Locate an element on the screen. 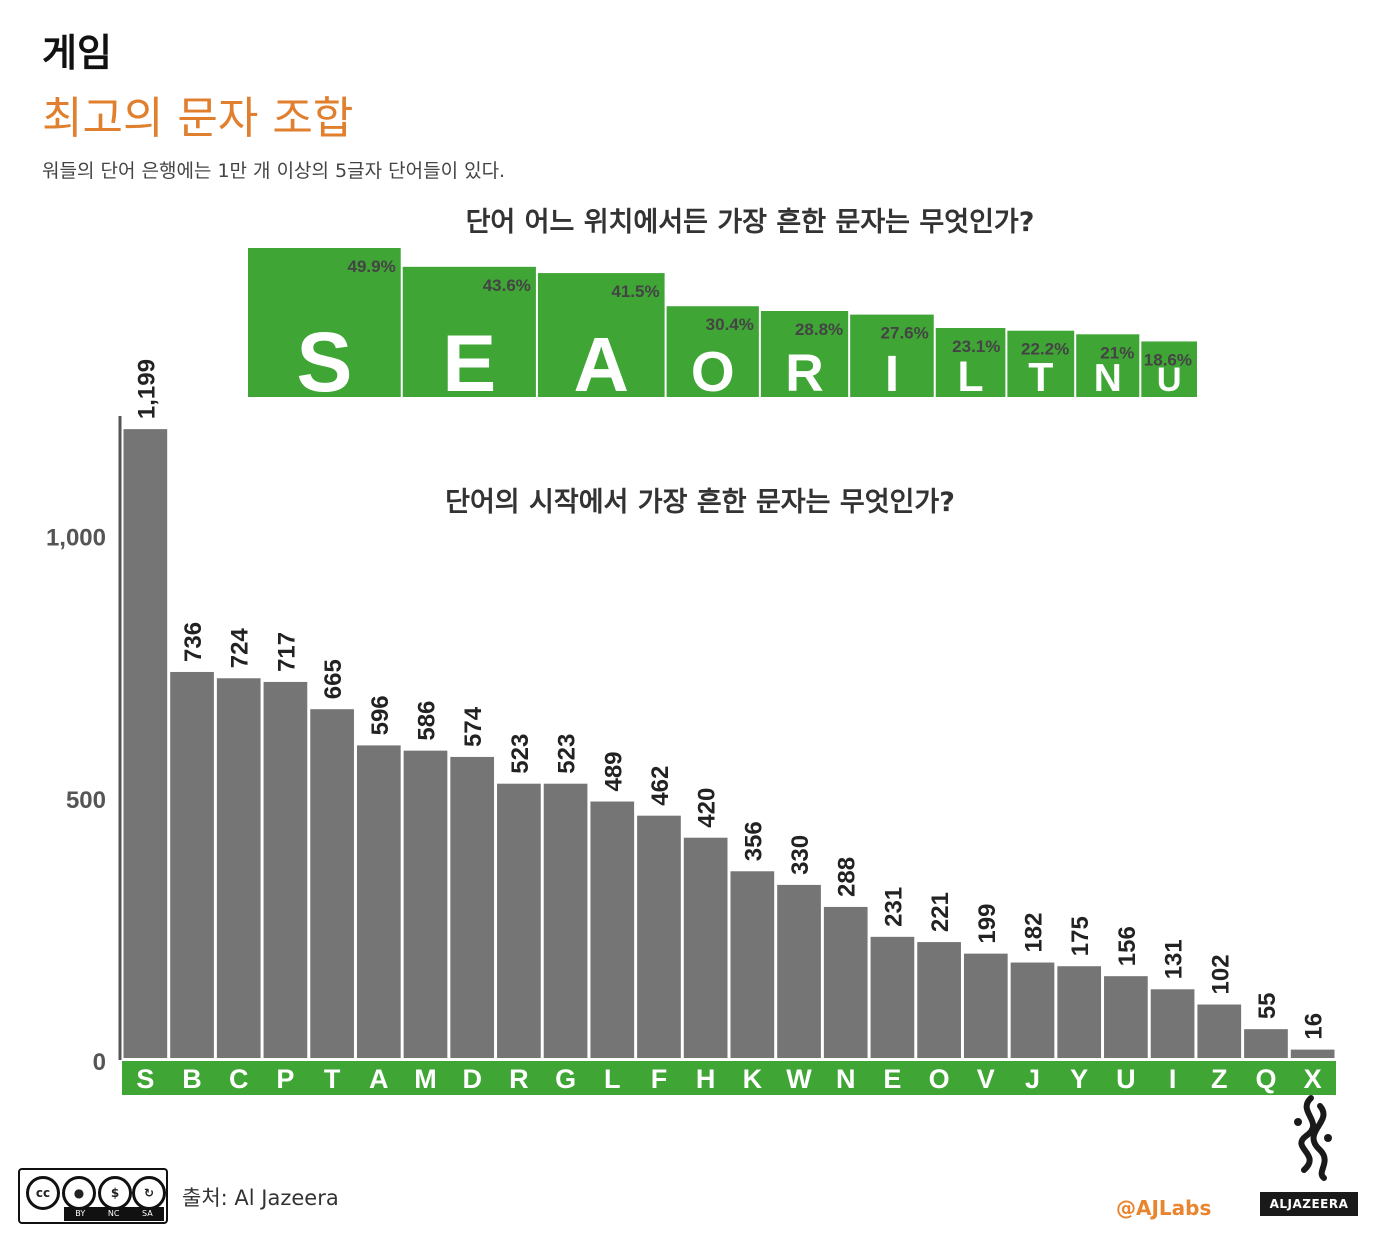 The height and width of the screenshot is (1250, 1374). x-tick-label: O is located at coordinates (939, 1079).